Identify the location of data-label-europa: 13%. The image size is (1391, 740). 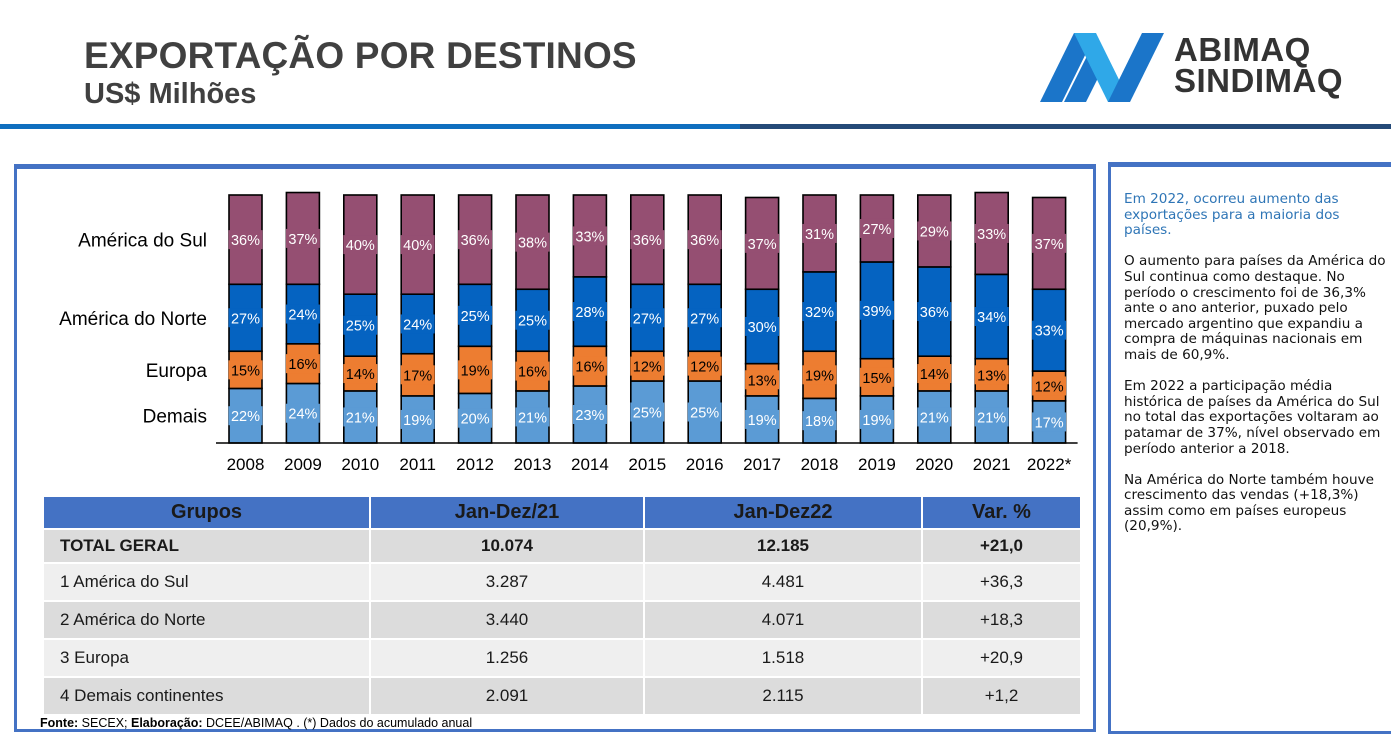
(991, 376).